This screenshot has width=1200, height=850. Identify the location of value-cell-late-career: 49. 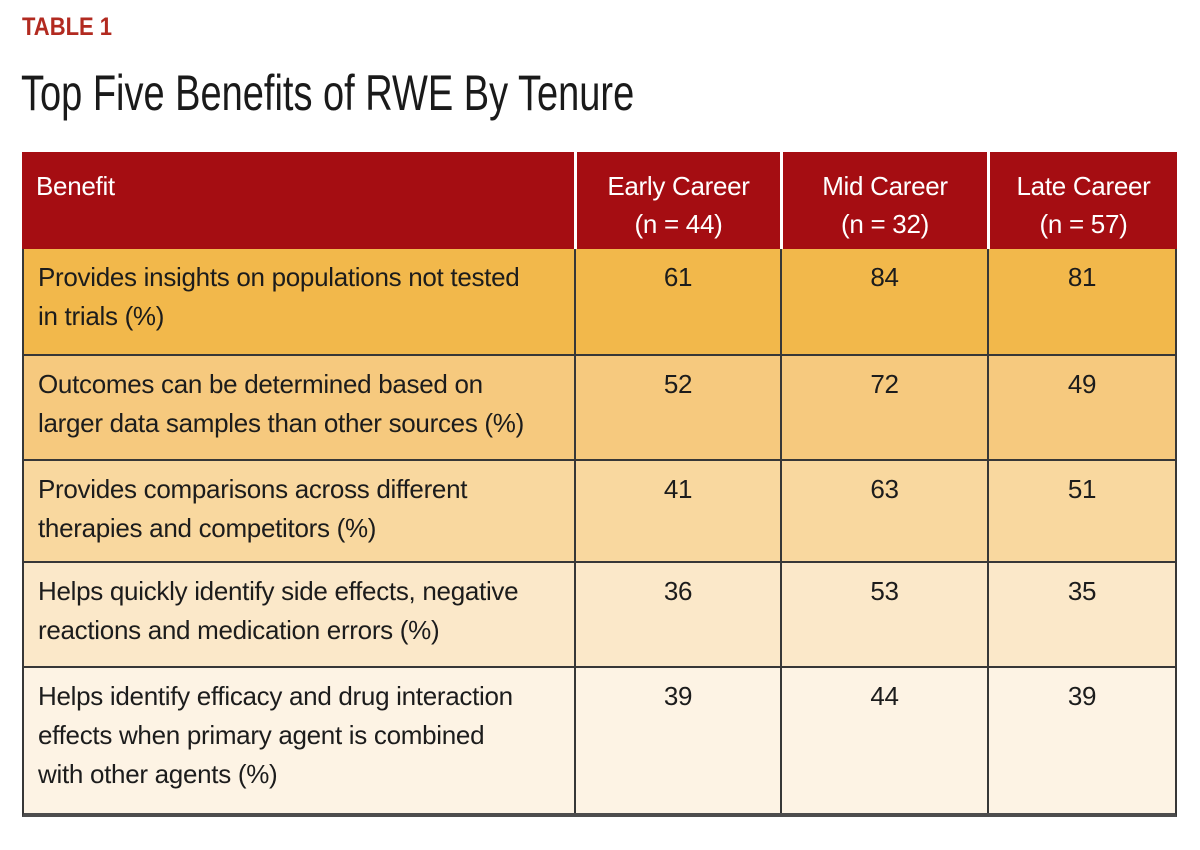
(1081, 407).